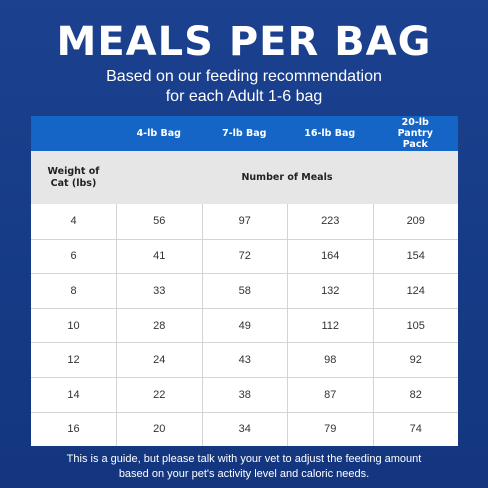  Describe the element at coordinates (415, 256) in the screenshot. I see `meals-cell: 154` at that location.